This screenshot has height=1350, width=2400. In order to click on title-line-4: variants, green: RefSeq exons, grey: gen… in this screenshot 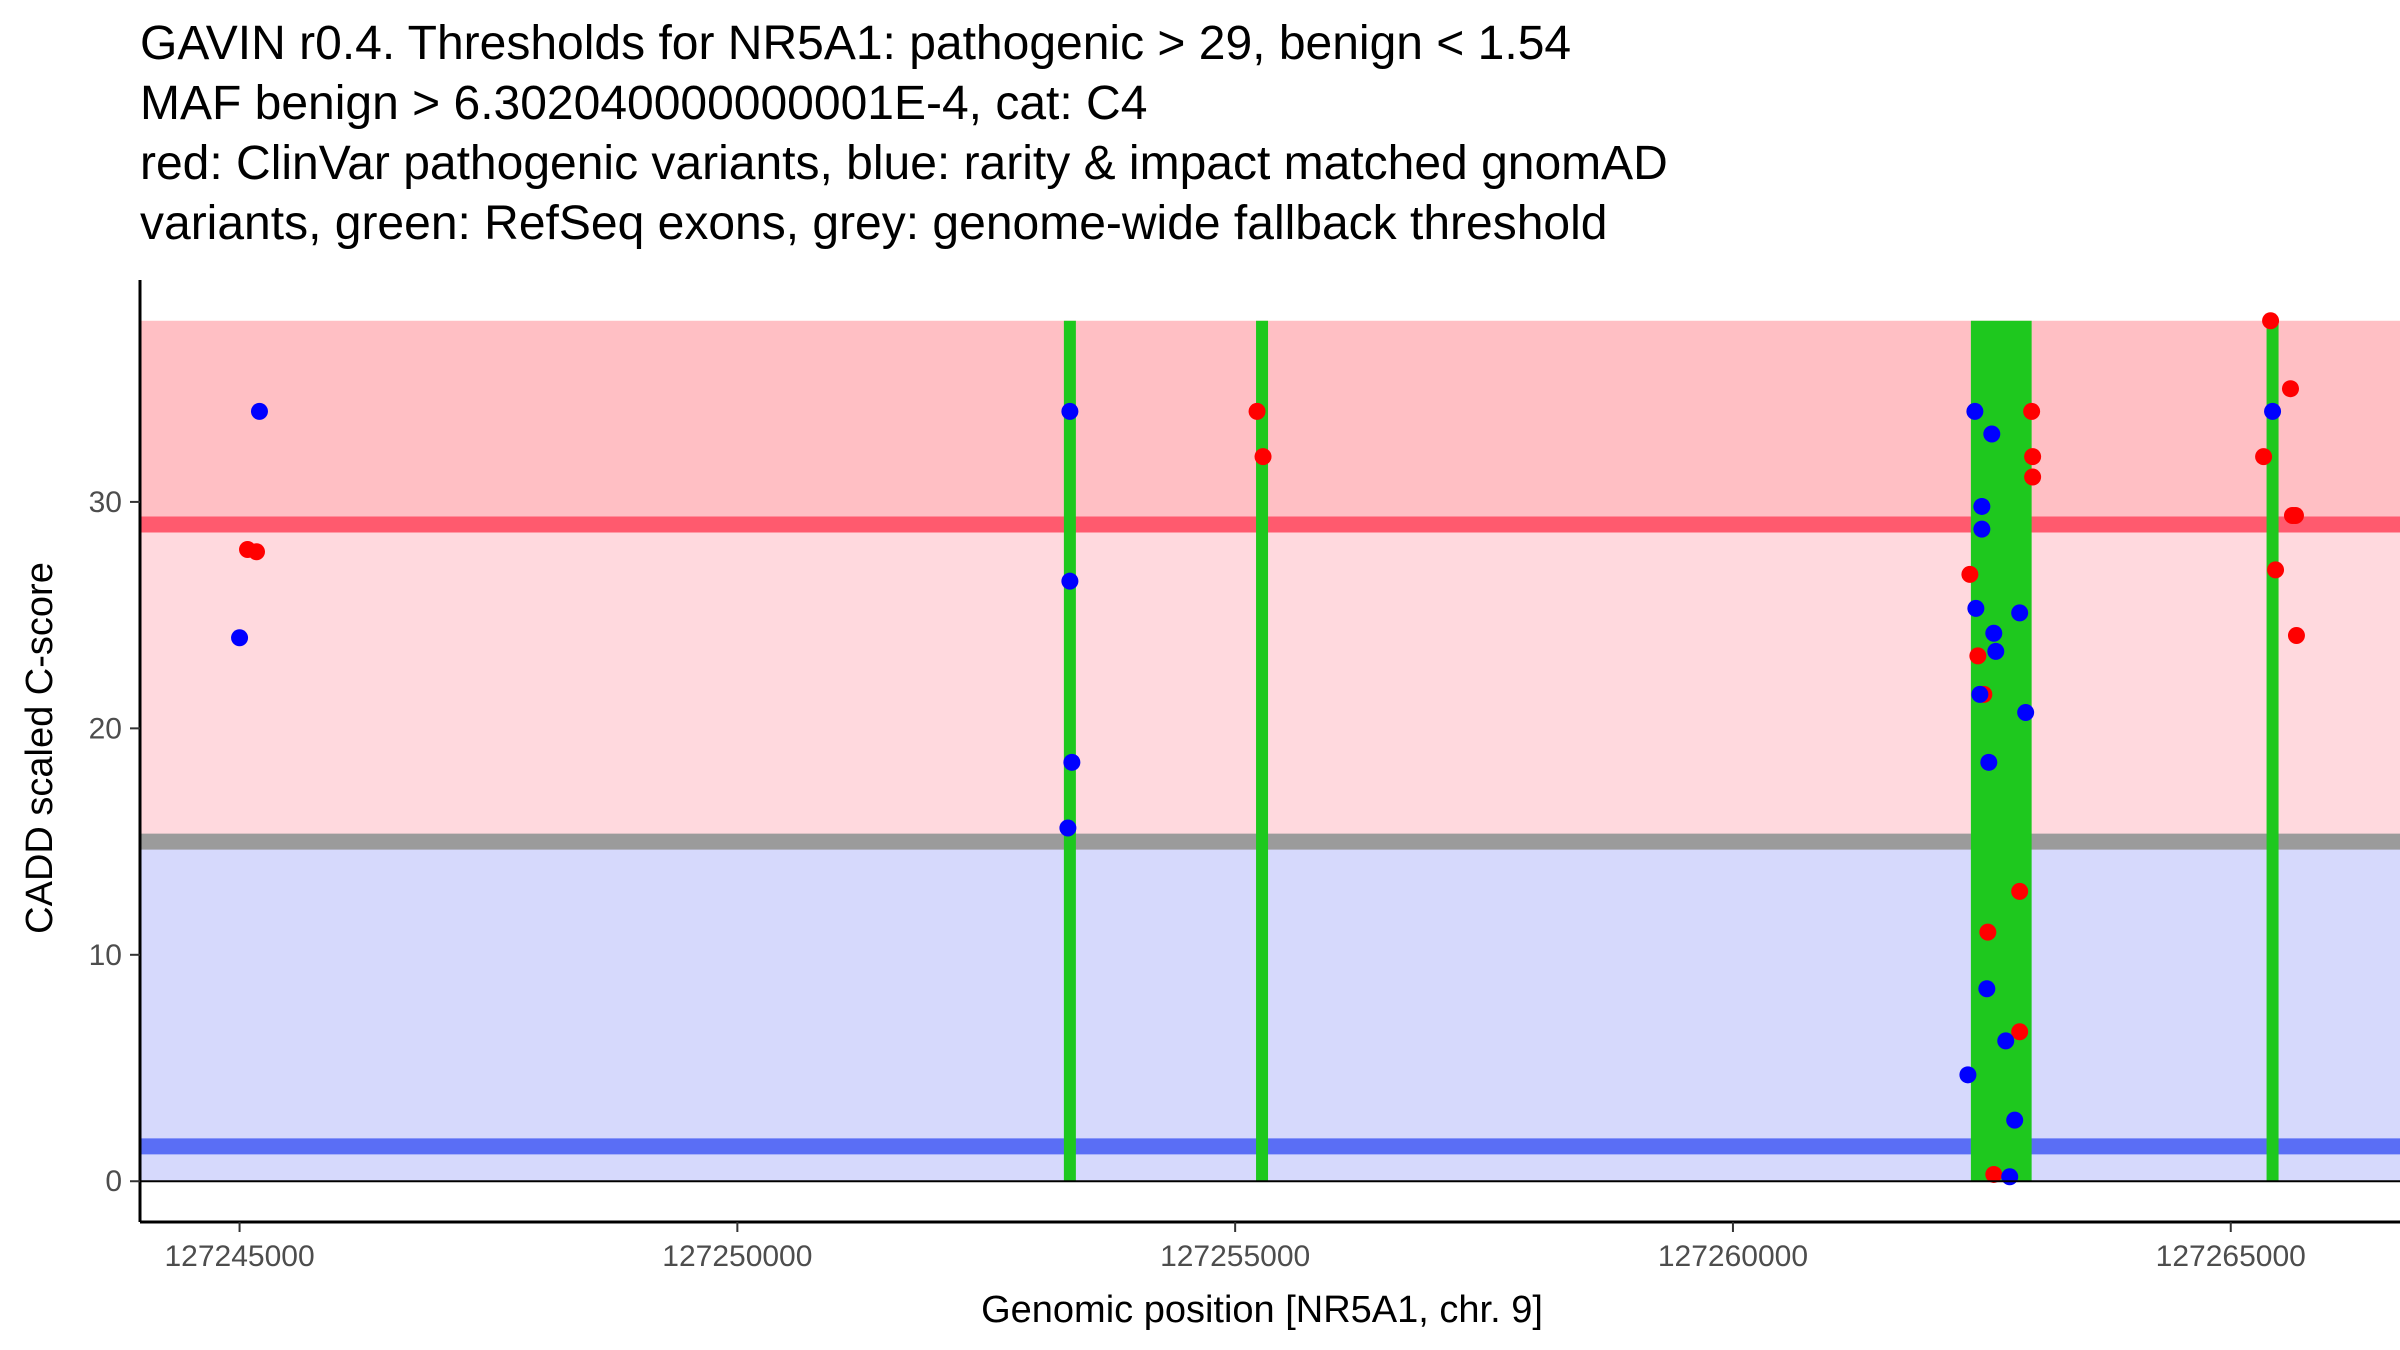, I will do `click(874, 223)`.